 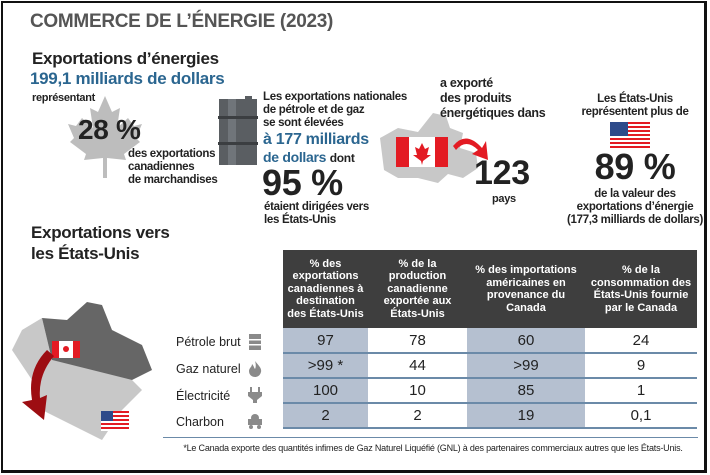 What do you see at coordinates (64, 98) in the screenshot?
I see `exports-representing: représentant` at bounding box center [64, 98].